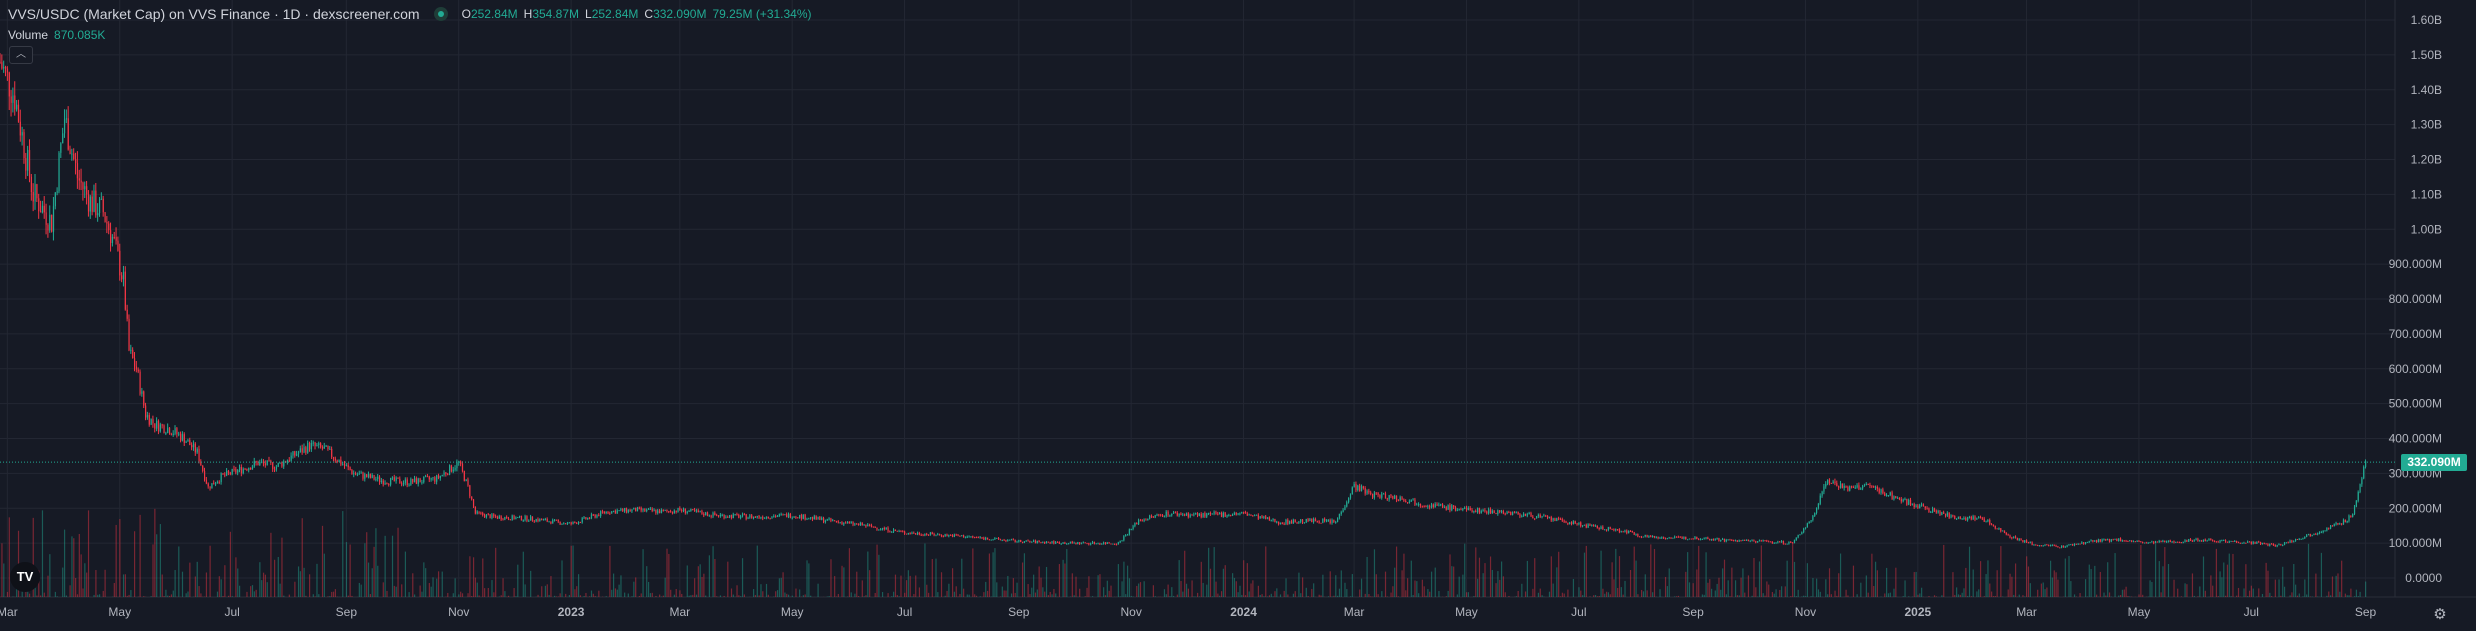  I want to click on y-tick-label: 1.20B, so click(2426, 160).